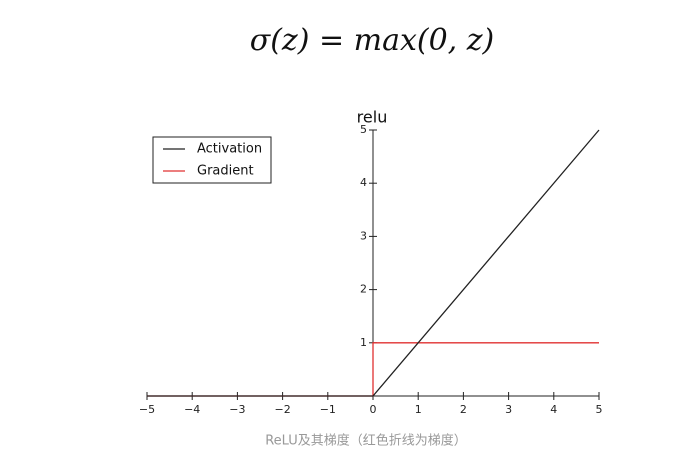 This screenshot has height=466, width=684. I want to click on x-tick-label: 2, so click(463, 409).